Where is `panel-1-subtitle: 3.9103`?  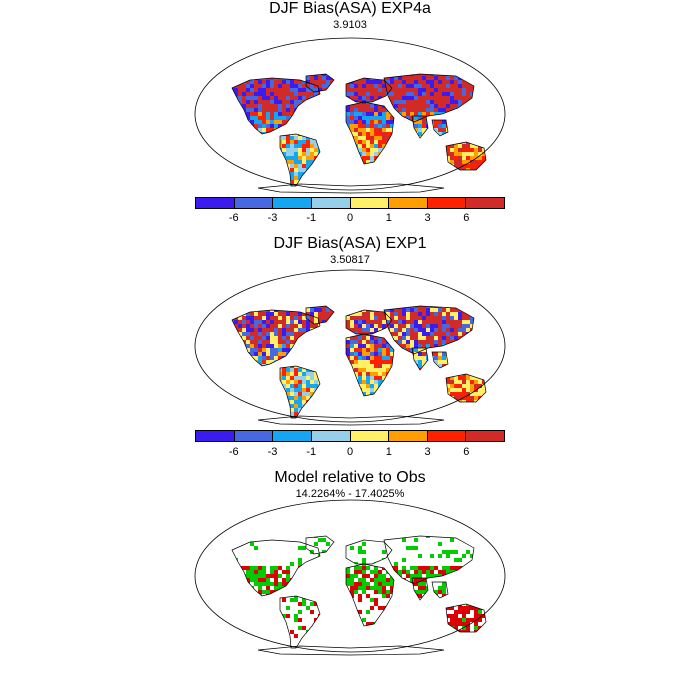 panel-1-subtitle: 3.9103 is located at coordinates (350, 25).